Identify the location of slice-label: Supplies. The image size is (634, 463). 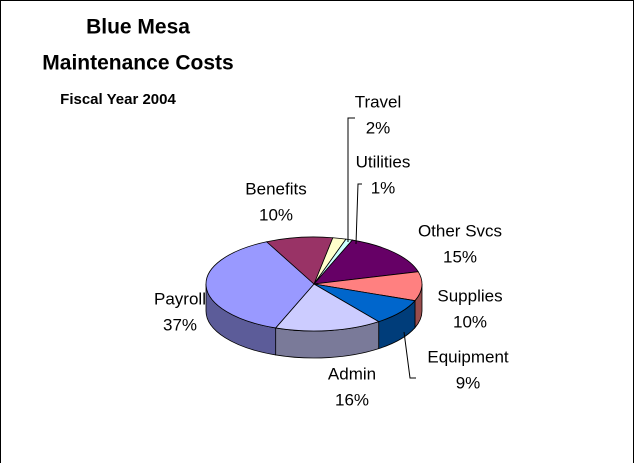
(469, 295).